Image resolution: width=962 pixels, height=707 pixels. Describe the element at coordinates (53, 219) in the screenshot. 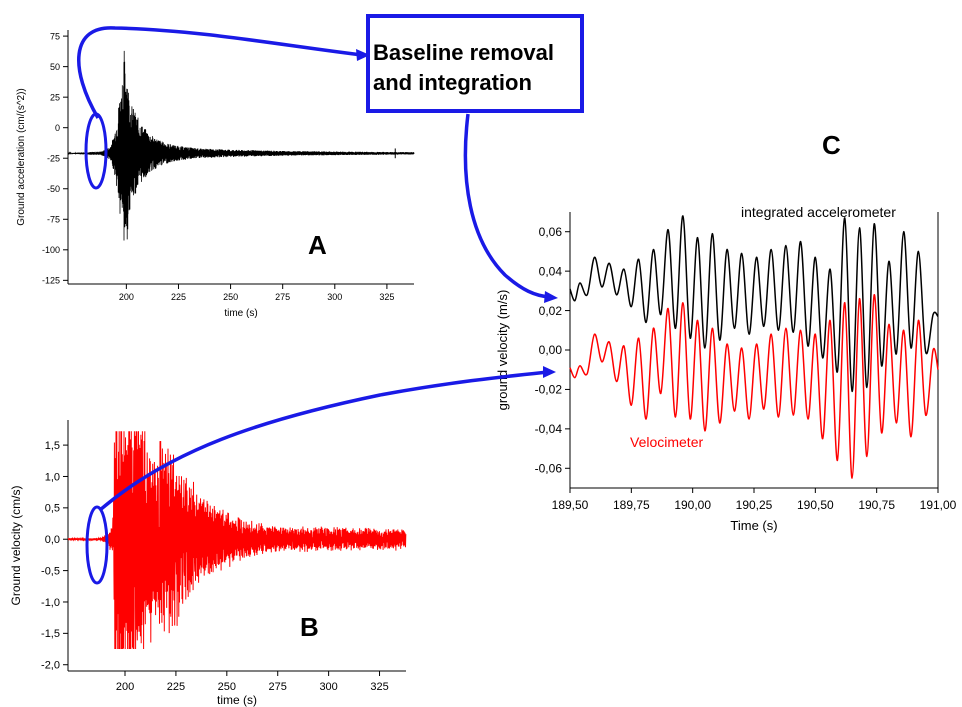

I see `y-tick-label: -75` at that location.